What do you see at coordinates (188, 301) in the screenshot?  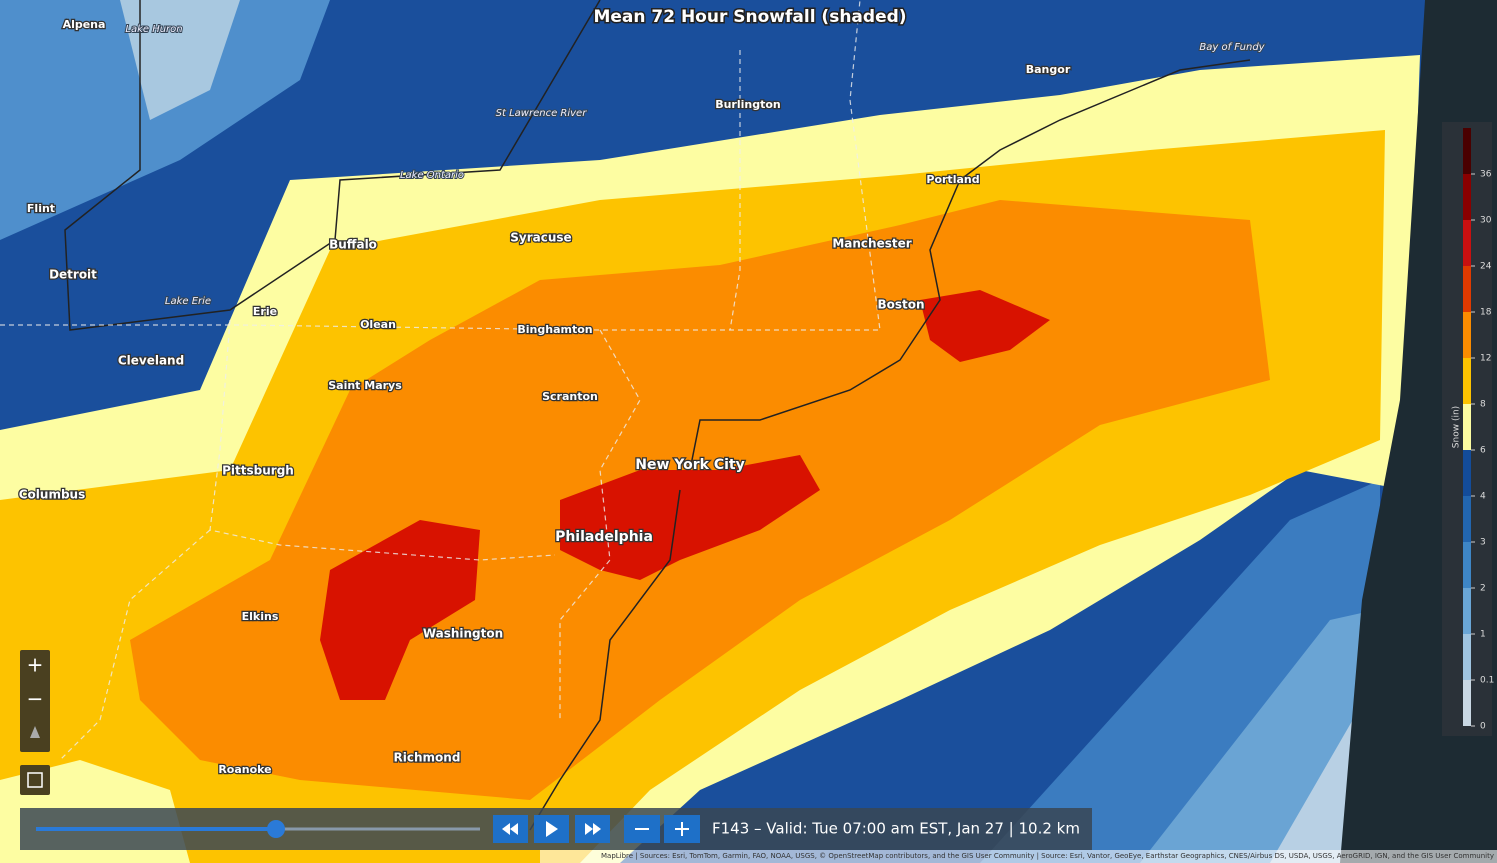 I see `water-label: Lake Erie` at bounding box center [188, 301].